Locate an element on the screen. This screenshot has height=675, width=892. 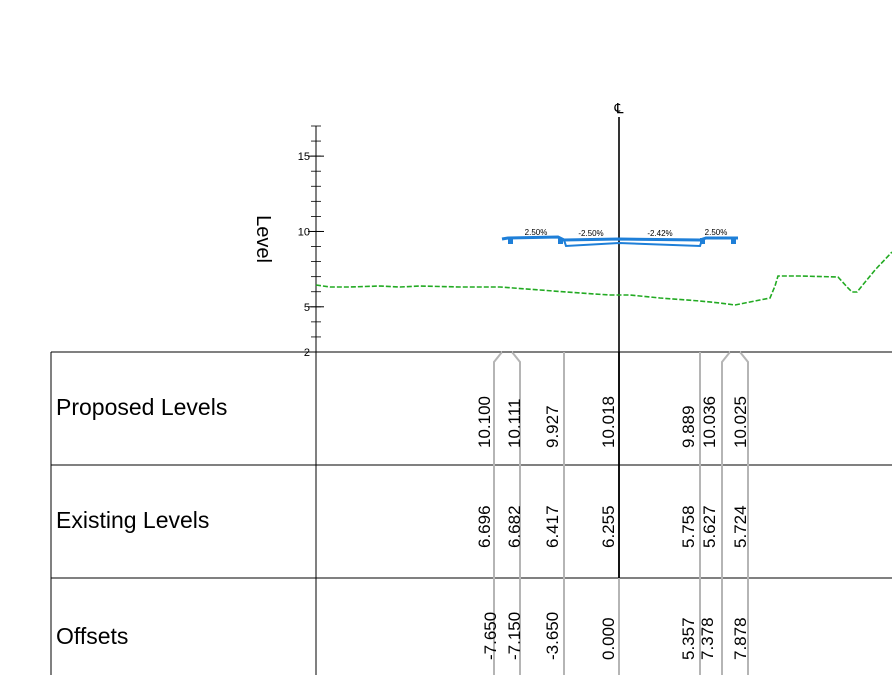
slope-label-1: 2.50% is located at coordinates (536, 232).